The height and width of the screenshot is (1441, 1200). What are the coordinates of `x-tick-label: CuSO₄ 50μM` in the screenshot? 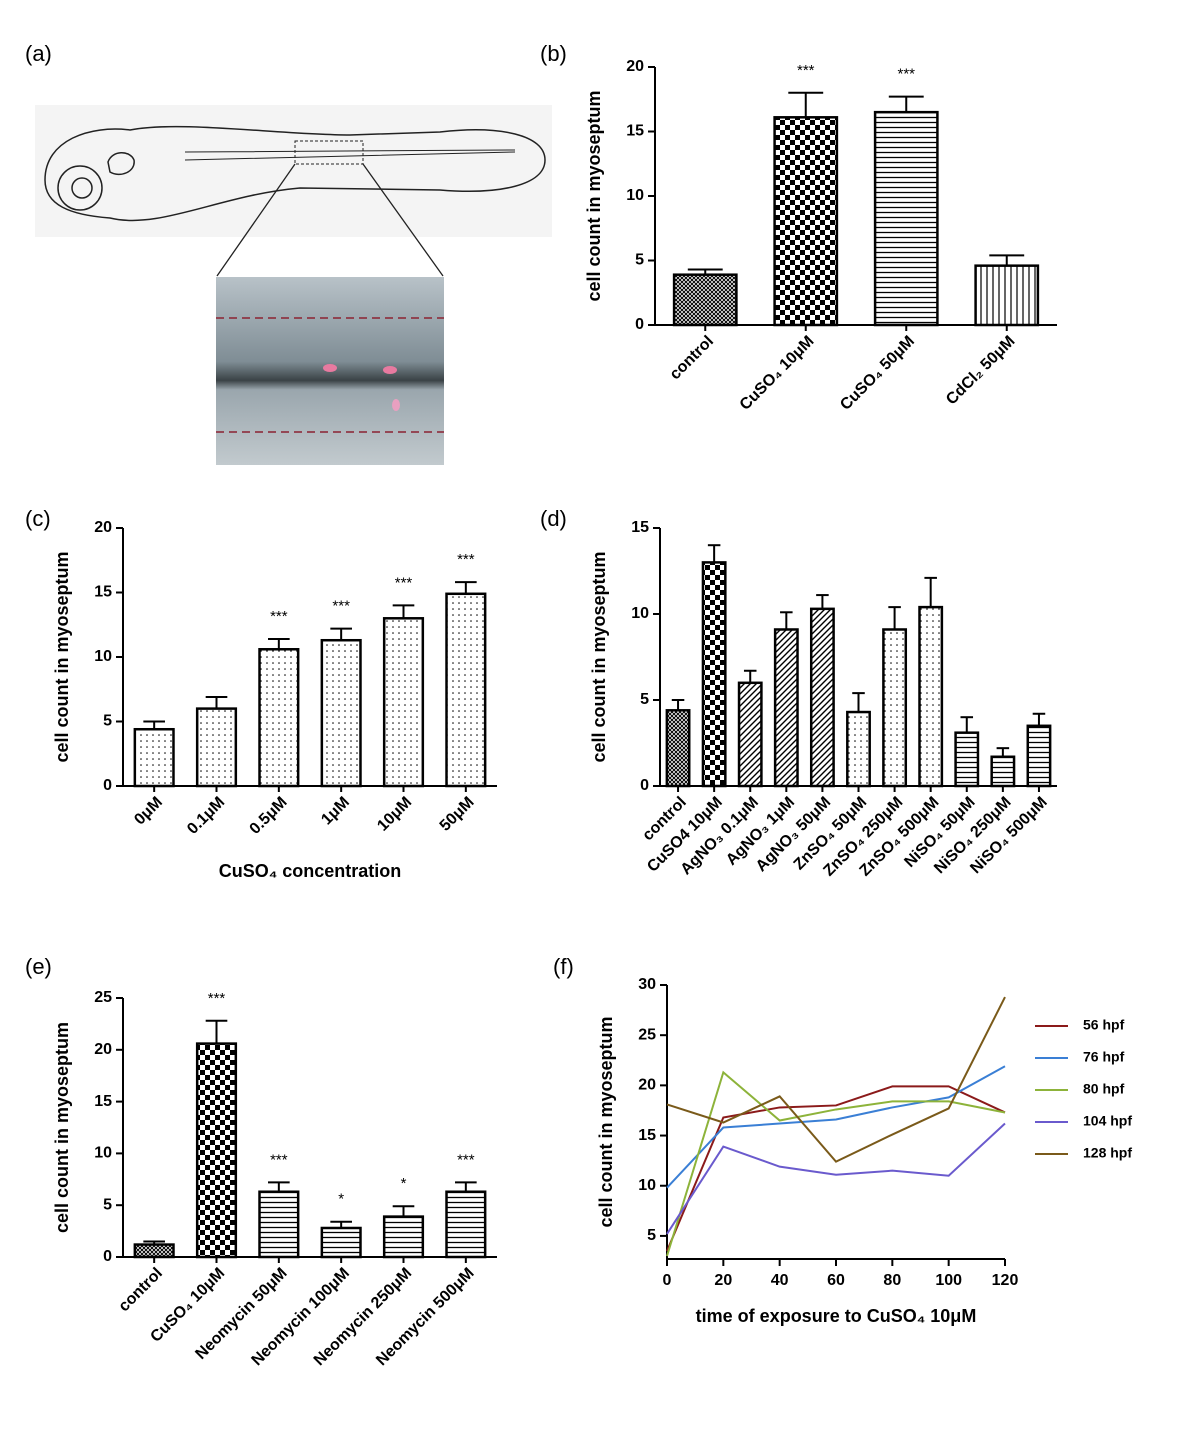 It's located at (877, 373).